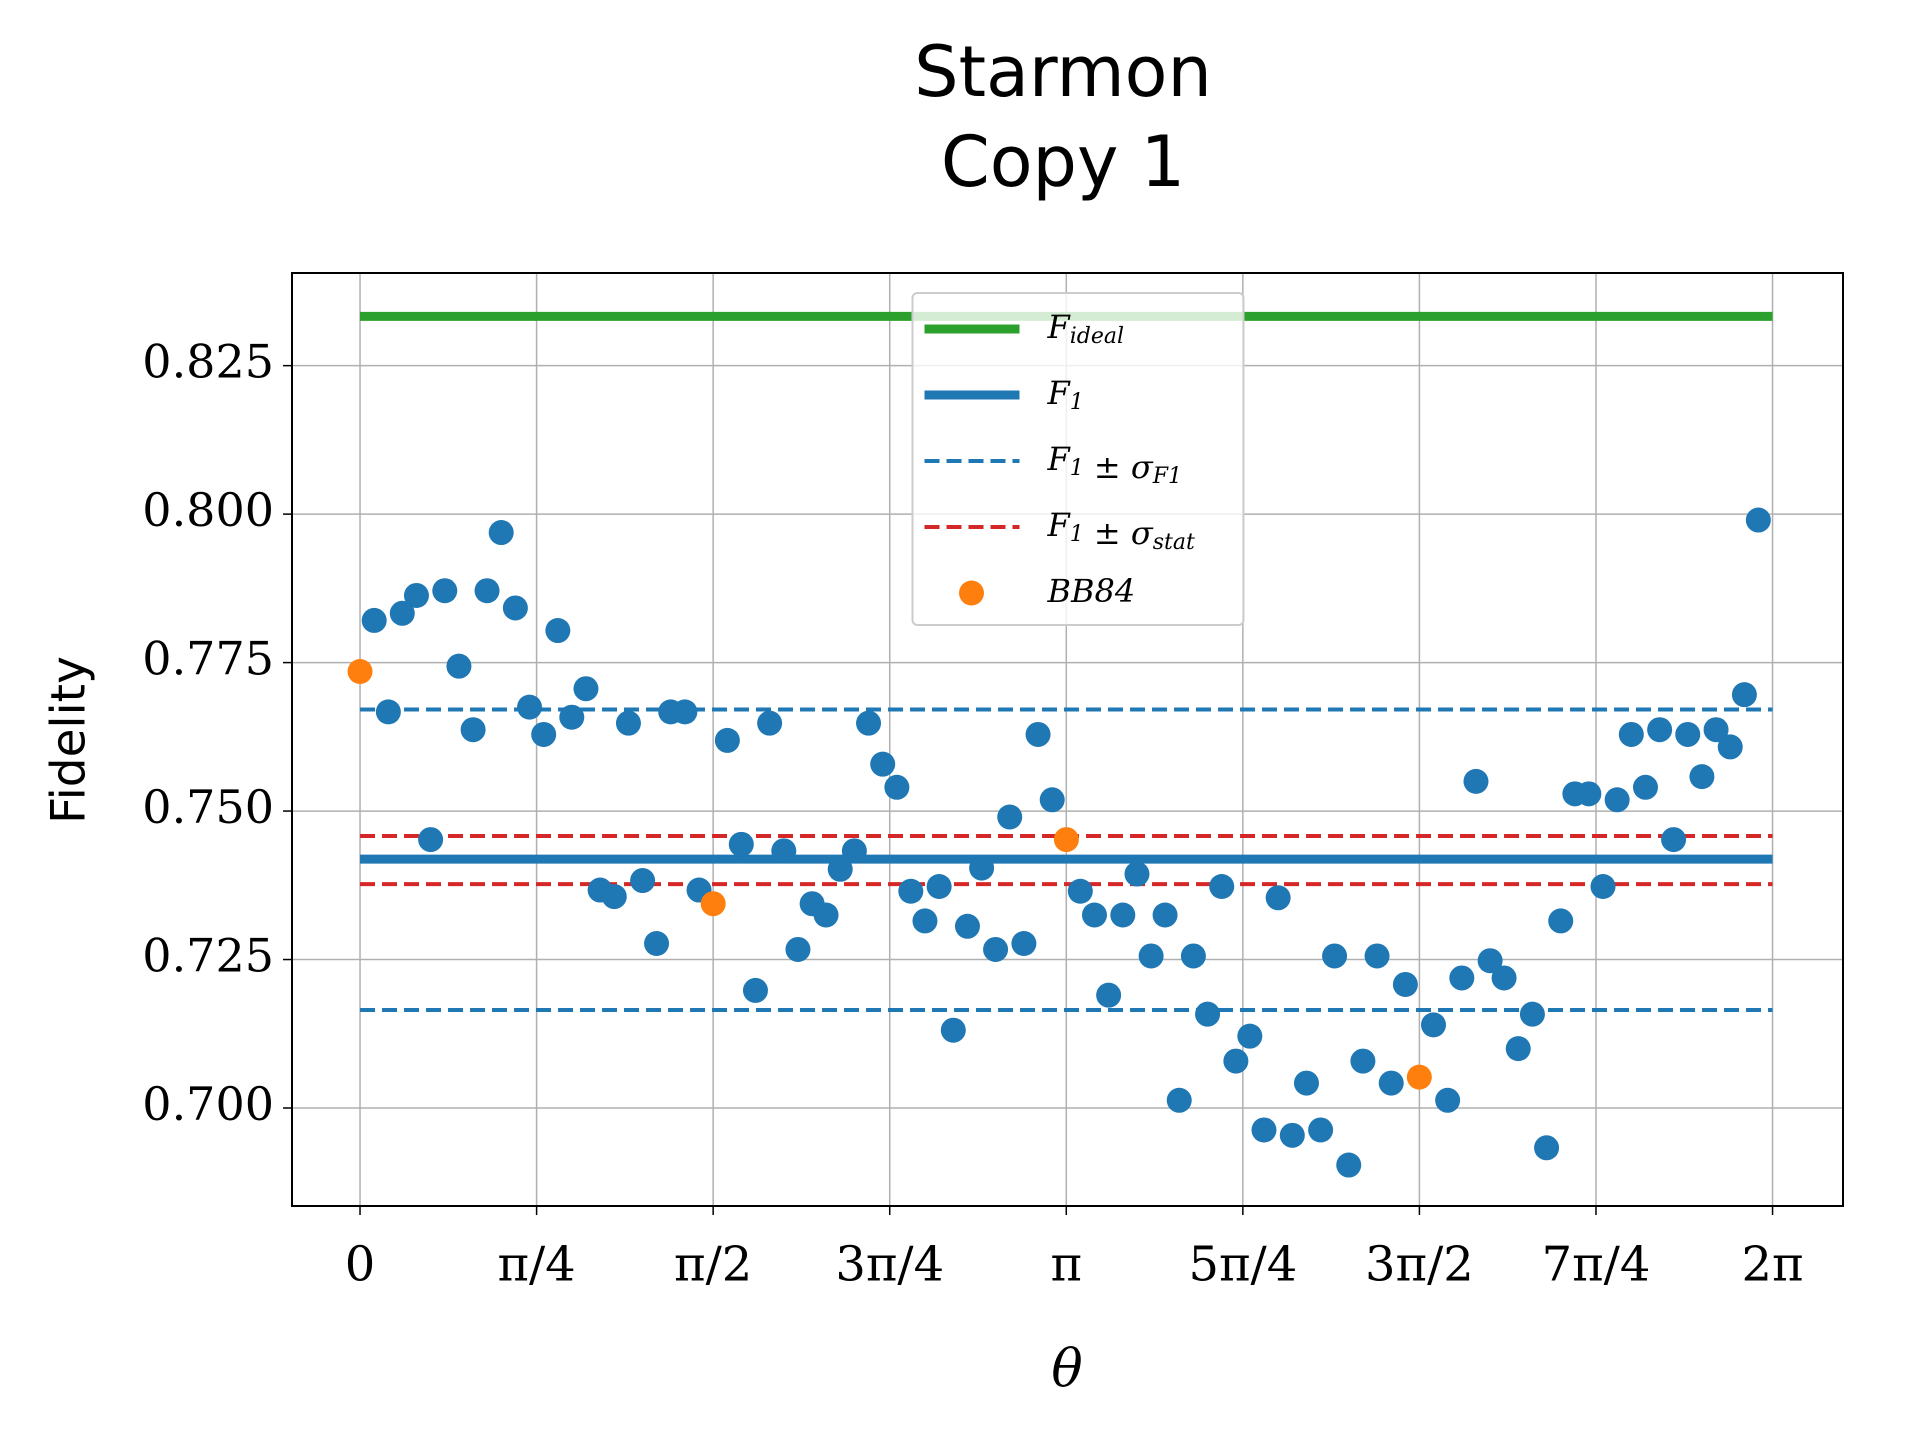 The height and width of the screenshot is (1440, 1920). What do you see at coordinates (1065, 395) in the screenshot?
I see `legend-label: F1` at bounding box center [1065, 395].